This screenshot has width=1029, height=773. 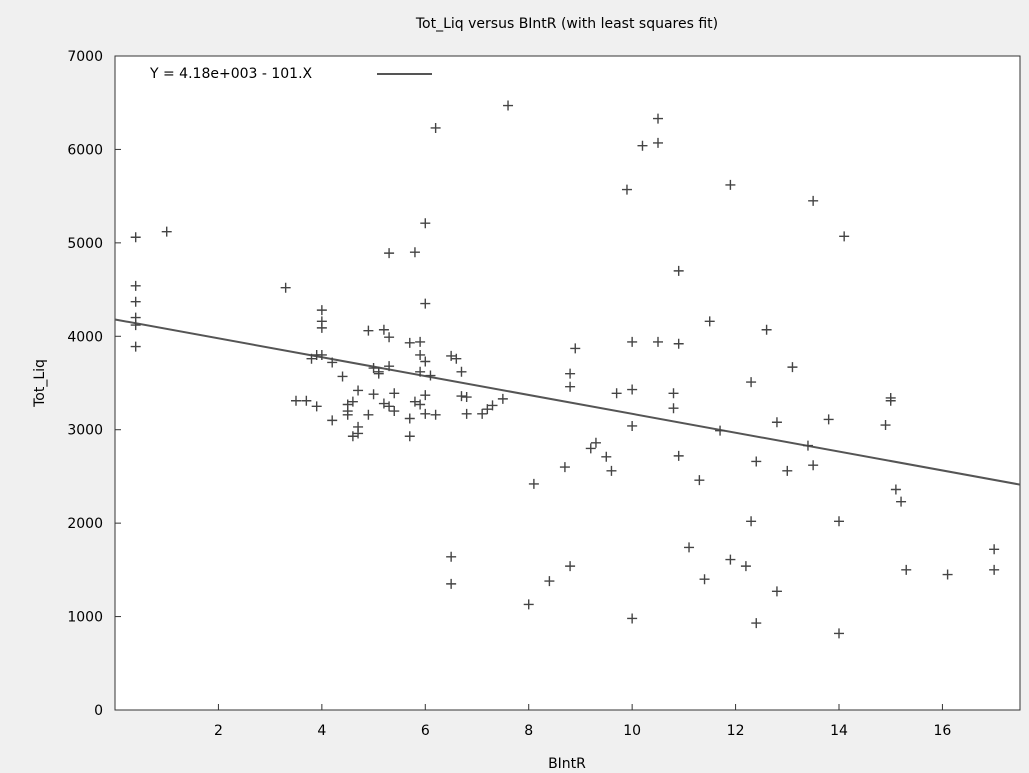 What do you see at coordinates (85, 244) in the screenshot?
I see `y-tick-label: 5000` at bounding box center [85, 244].